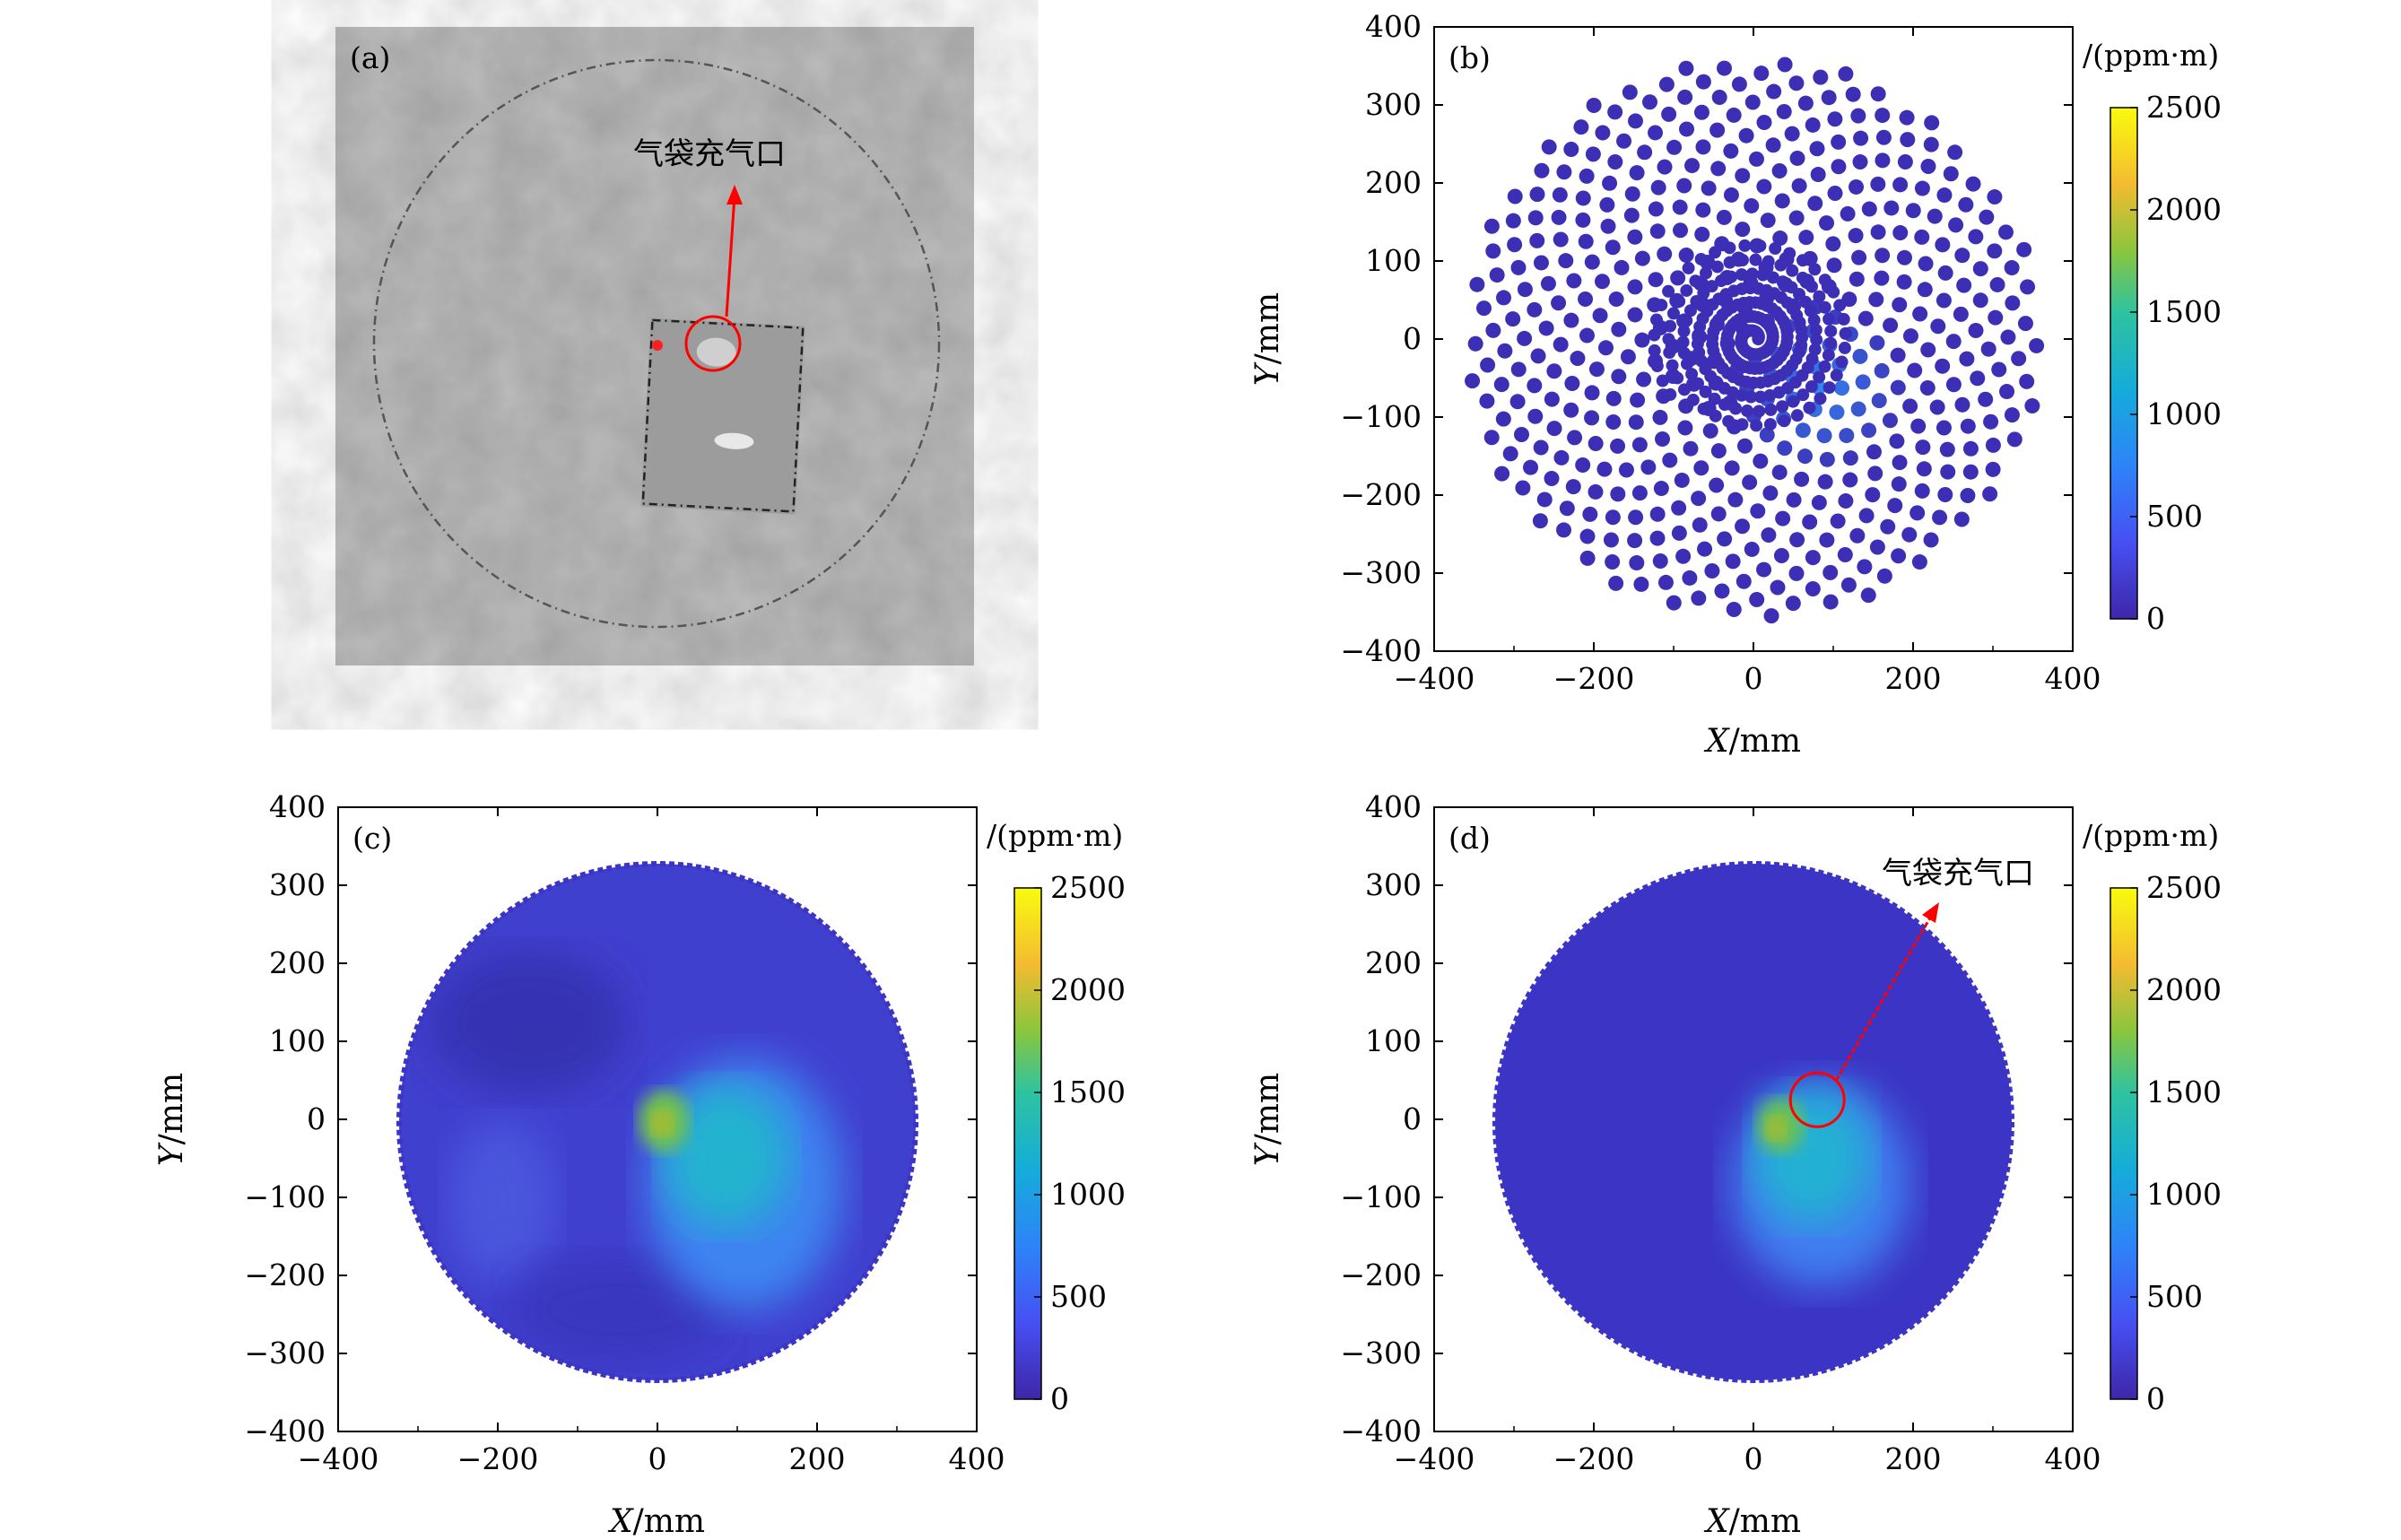 This screenshot has width=2401, height=1540. Describe the element at coordinates (1381, 1431) in the screenshot. I see `y-tick-label: −400` at that location.